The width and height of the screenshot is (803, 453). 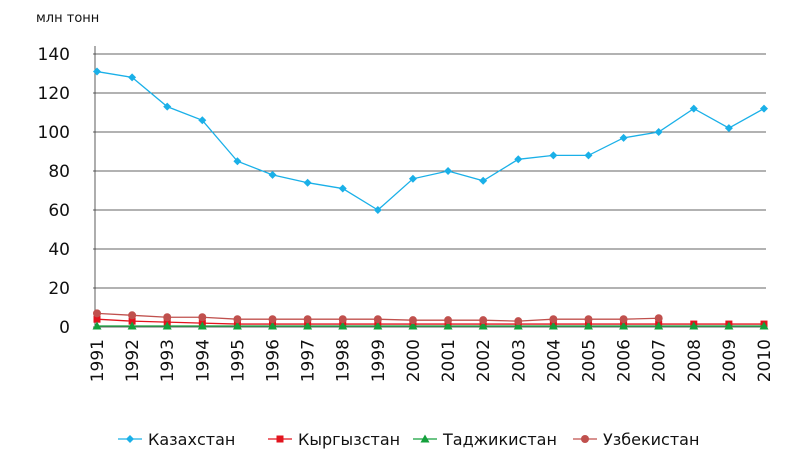 What do you see at coordinates (730, 360) in the screenshot?
I see `x-tick-label: 2009` at bounding box center [730, 360].